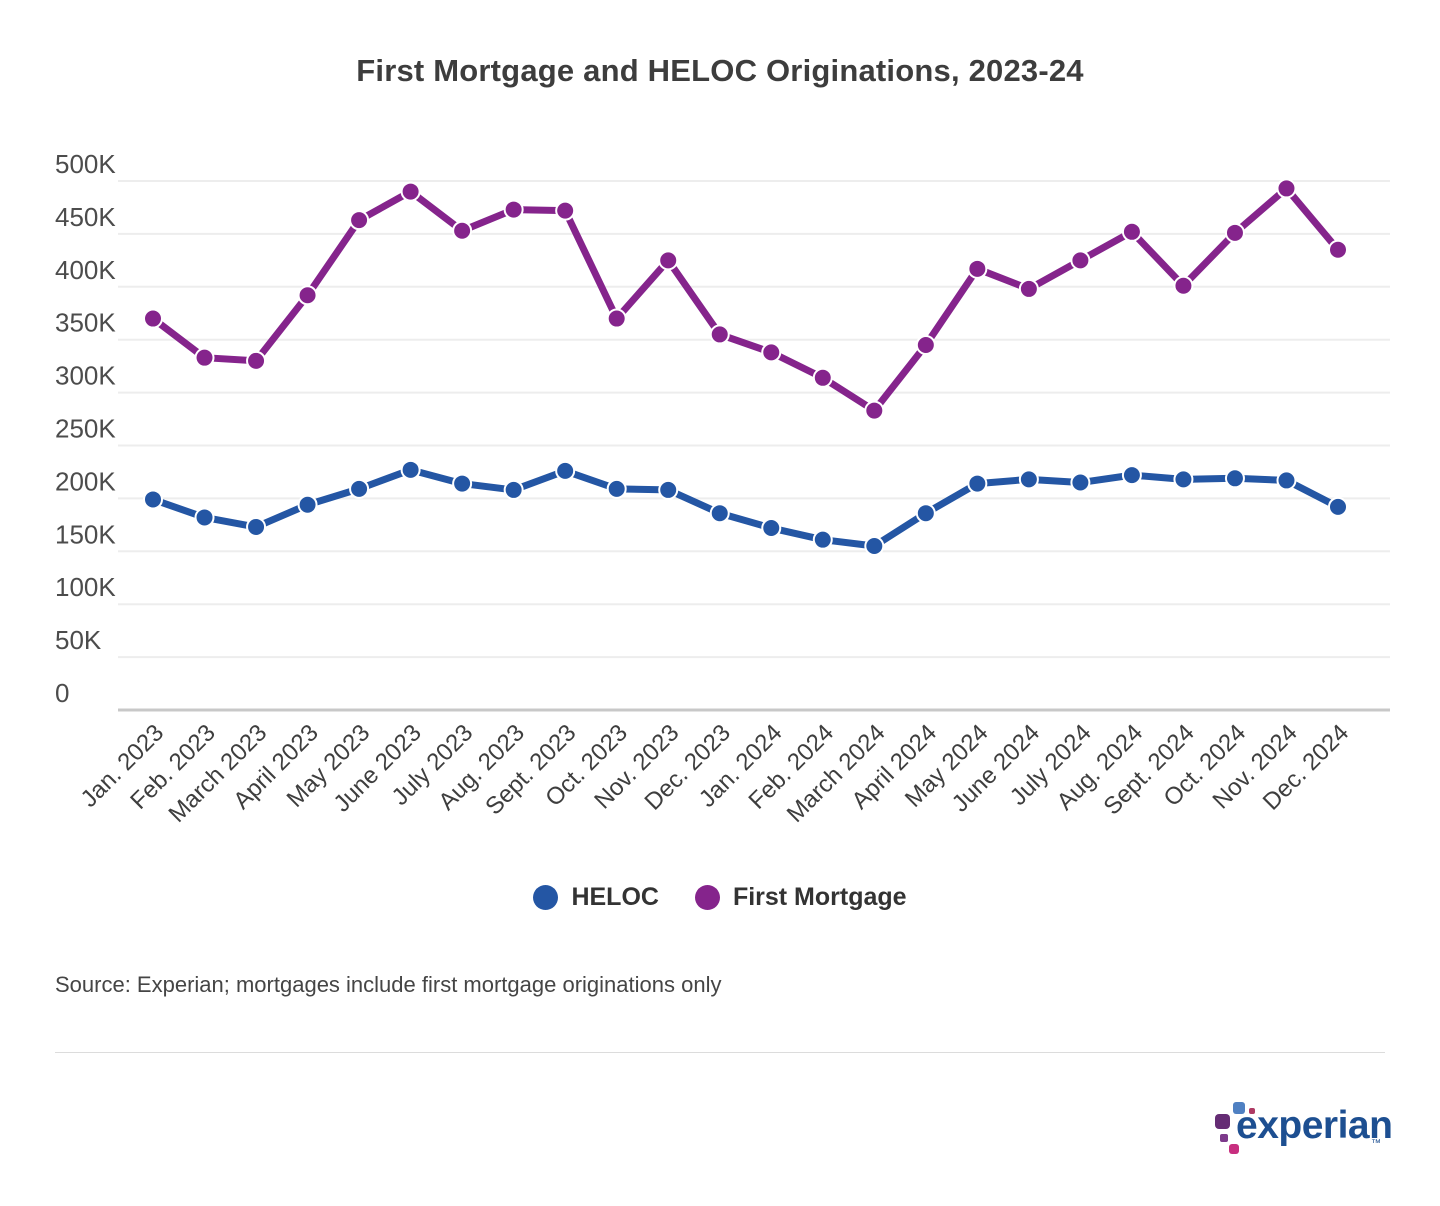 The width and height of the screenshot is (1440, 1206). What do you see at coordinates (1376, 1143) in the screenshot?
I see `experian-trademark-symbol: ™` at bounding box center [1376, 1143].